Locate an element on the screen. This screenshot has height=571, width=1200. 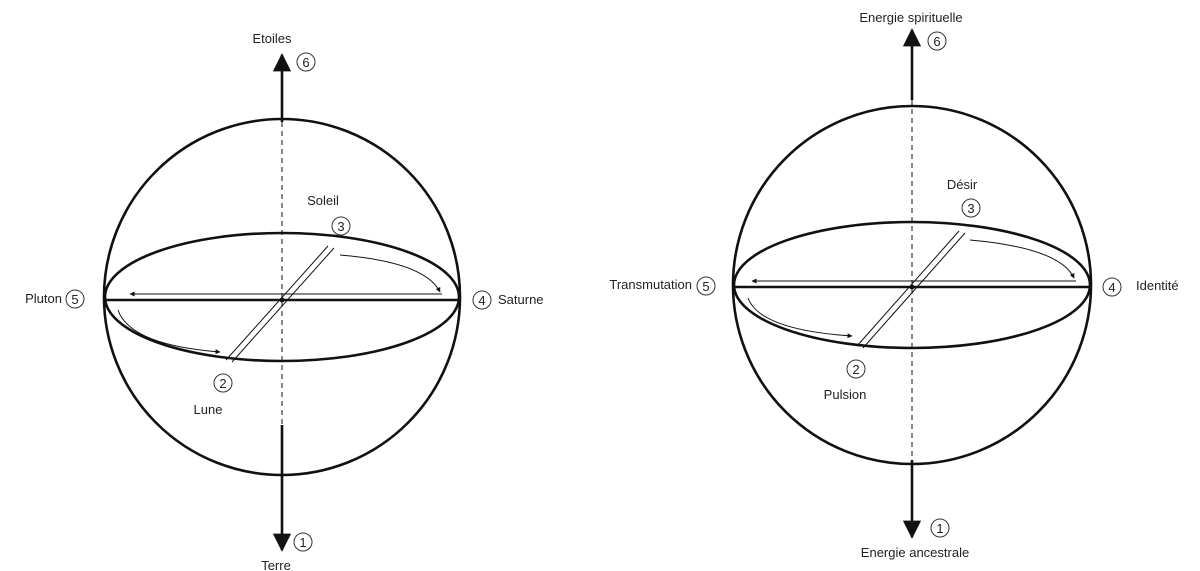
label-bottom: Terre is located at coordinates (276, 564).